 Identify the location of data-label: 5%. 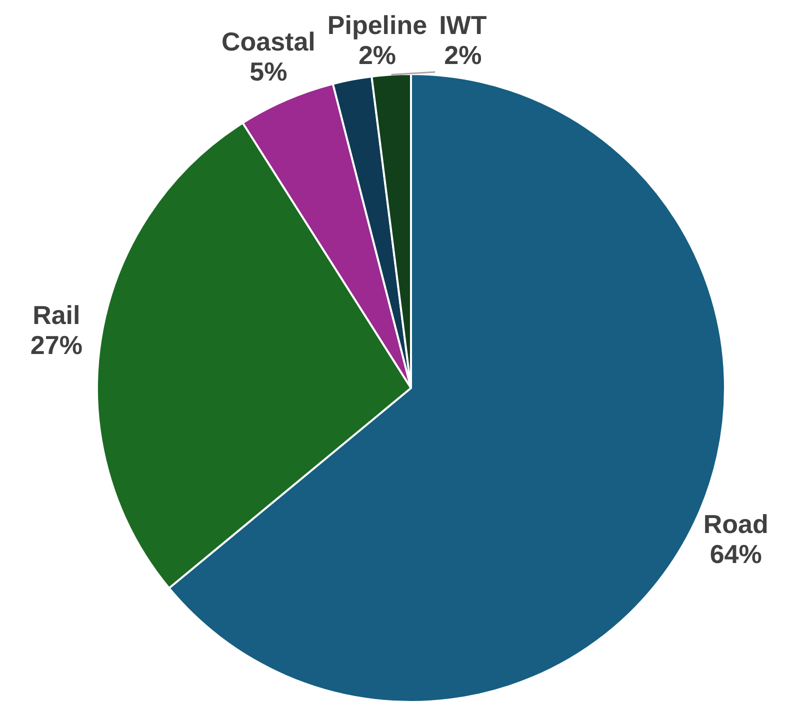
(269, 71).